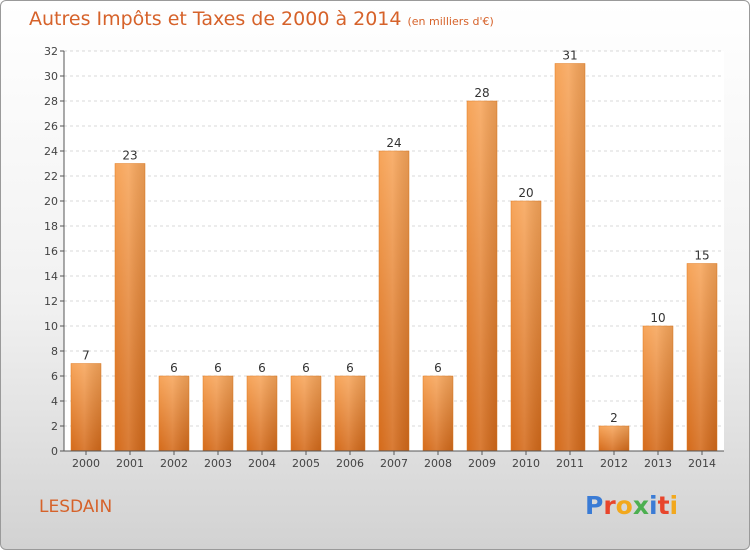 The width and height of the screenshot is (750, 550). I want to click on logo-letter: t, so click(663, 505).